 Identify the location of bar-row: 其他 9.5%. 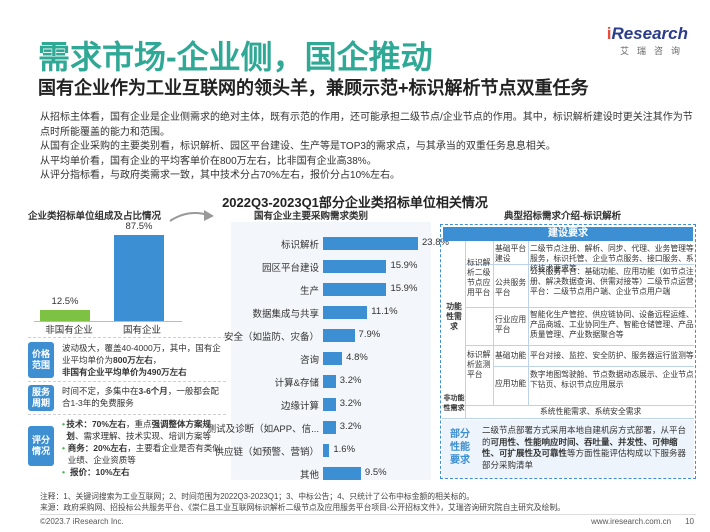
(334, 473).